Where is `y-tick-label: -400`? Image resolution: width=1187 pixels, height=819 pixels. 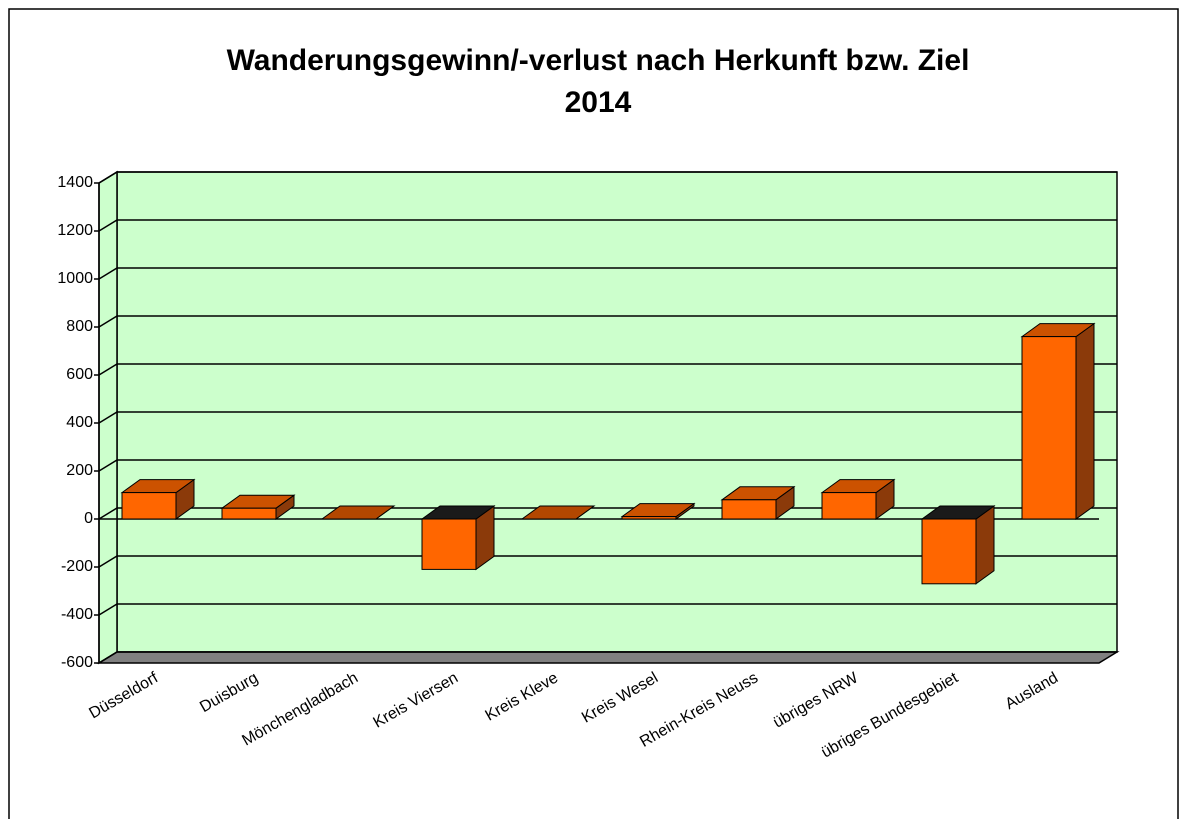 y-tick-label: -400 is located at coordinates (77, 614).